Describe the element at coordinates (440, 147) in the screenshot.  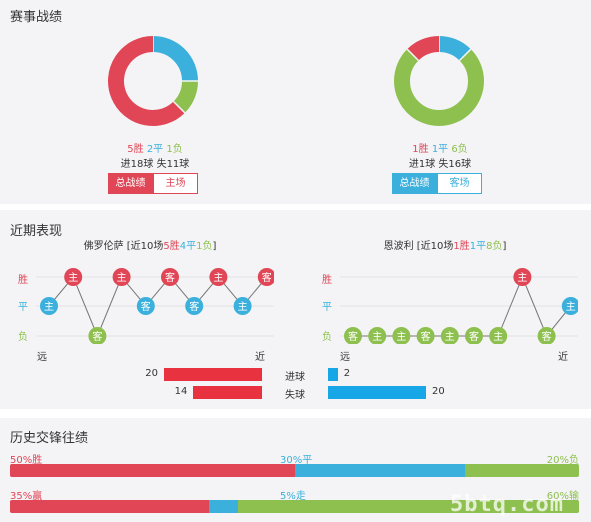
I see `away-record-summary: 1胜 1平 6负` at that location.